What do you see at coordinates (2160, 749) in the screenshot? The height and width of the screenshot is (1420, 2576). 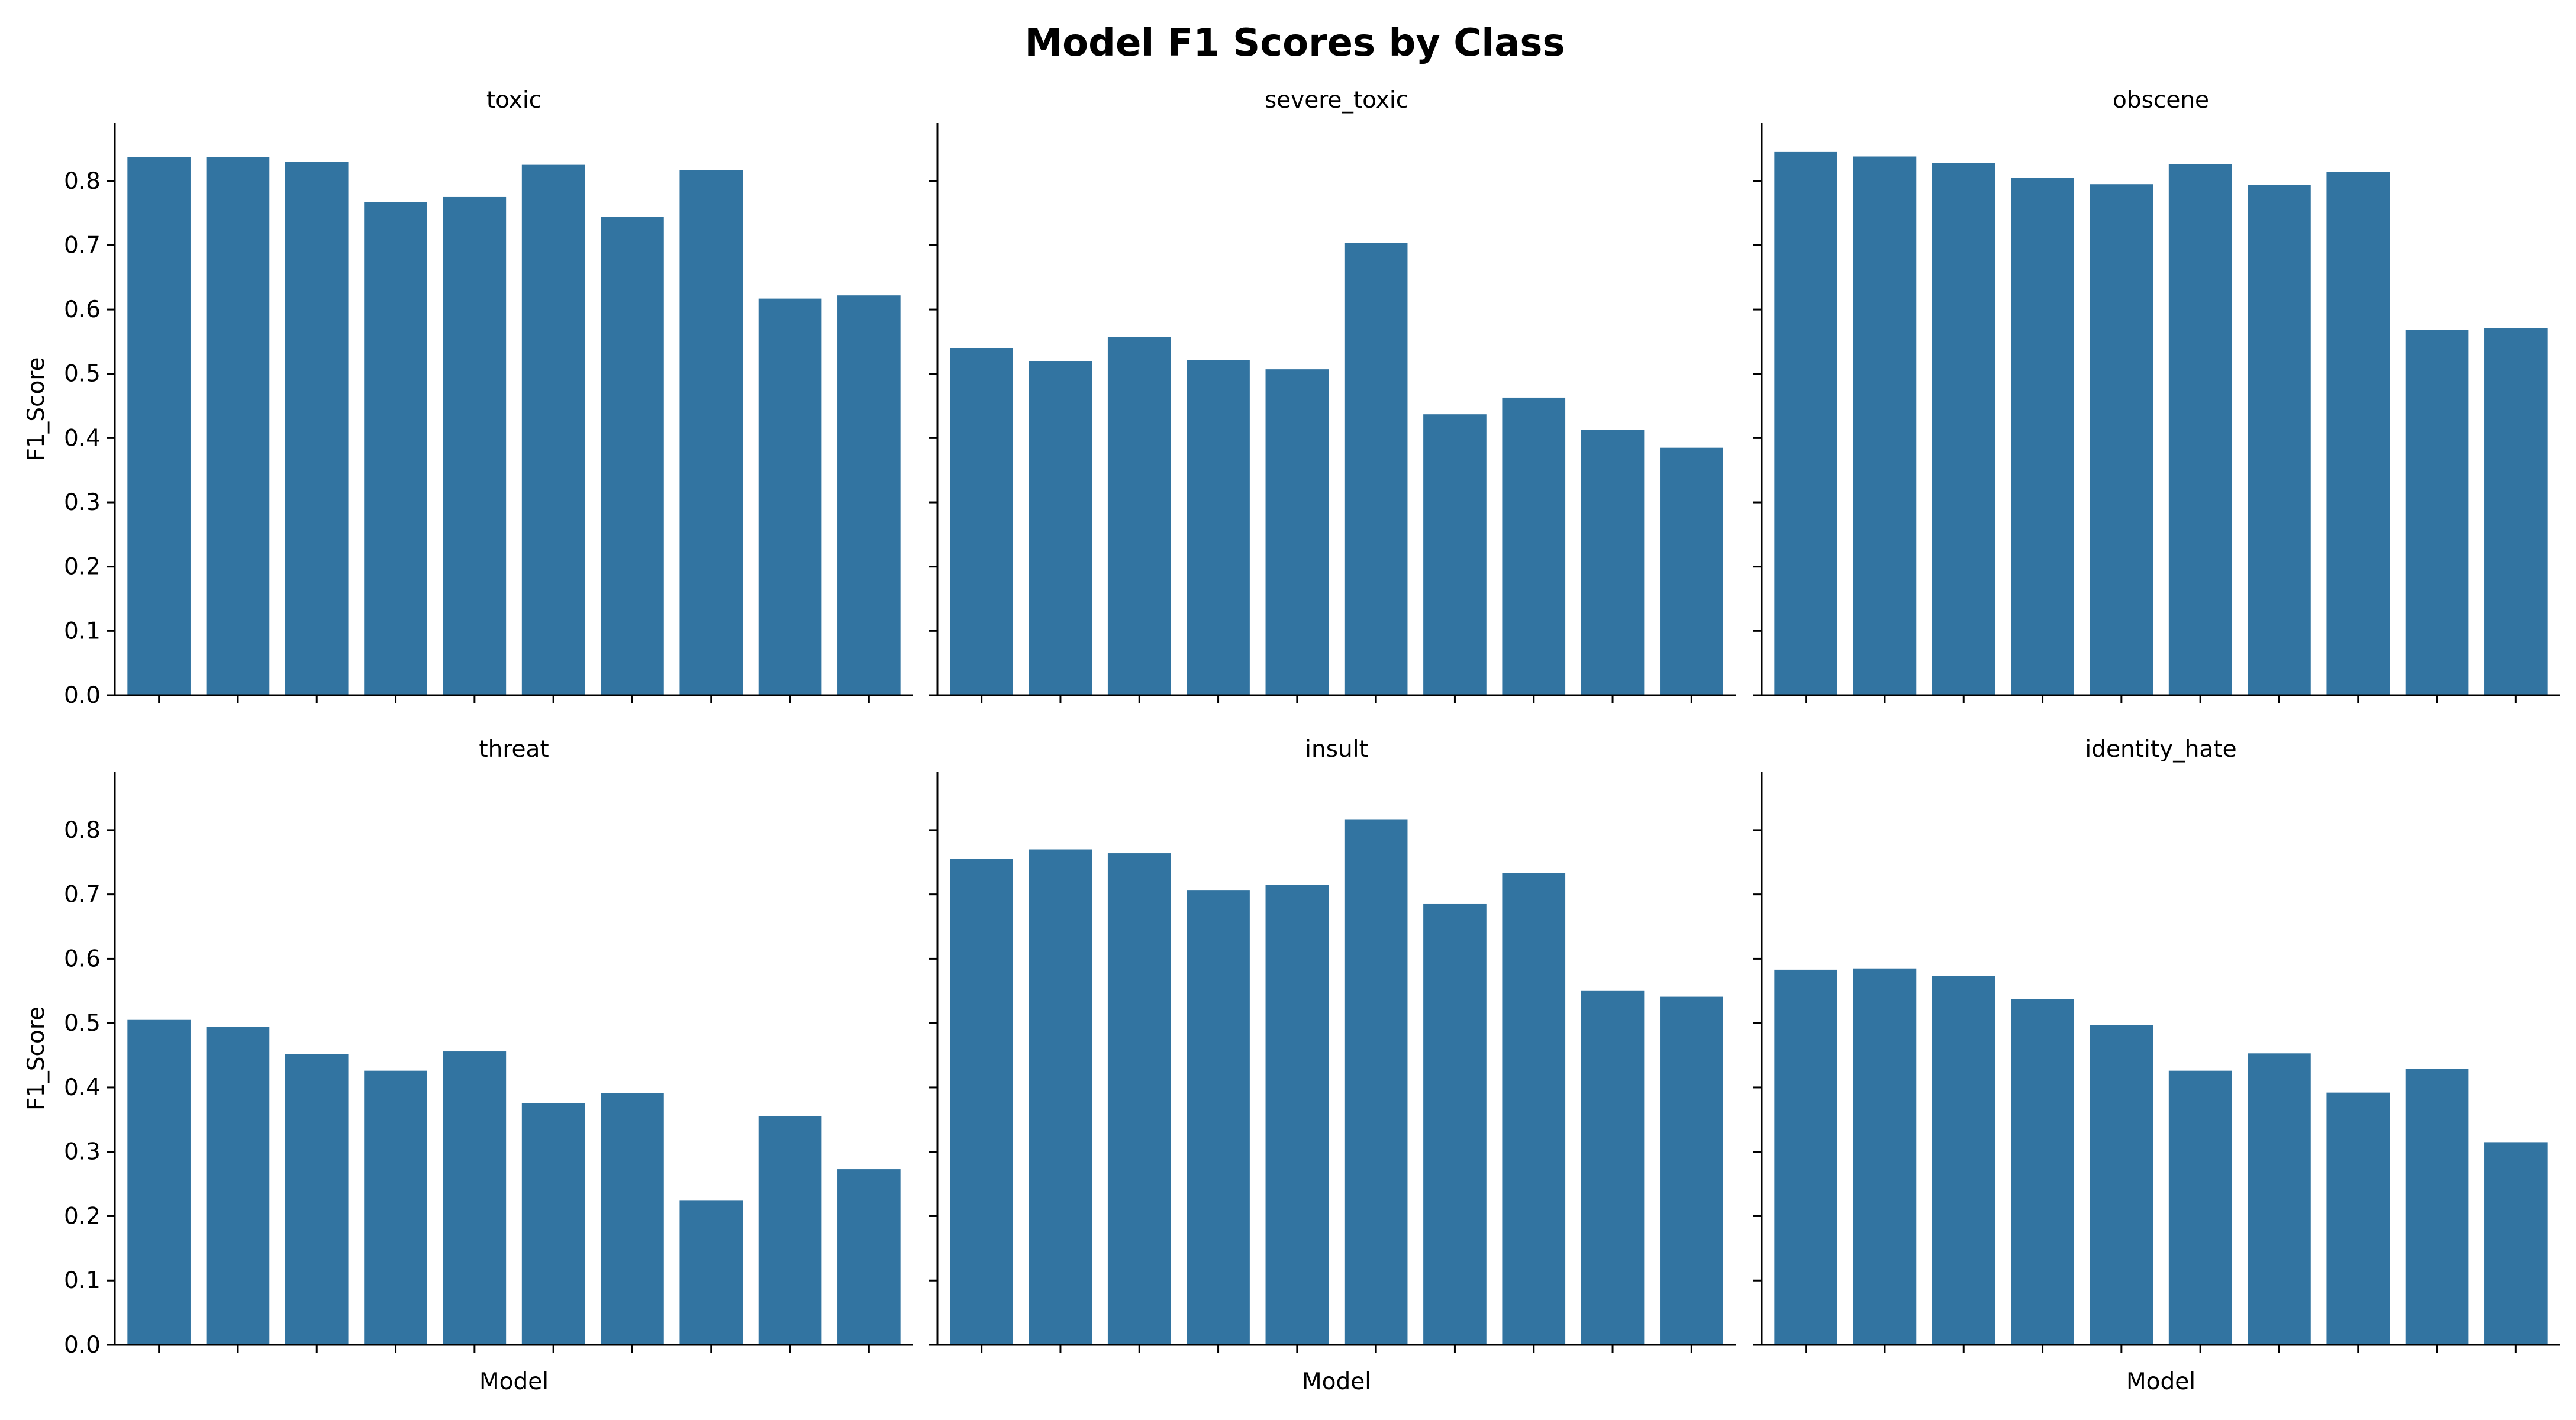 I see `panel-title: identity_hate` at bounding box center [2160, 749].